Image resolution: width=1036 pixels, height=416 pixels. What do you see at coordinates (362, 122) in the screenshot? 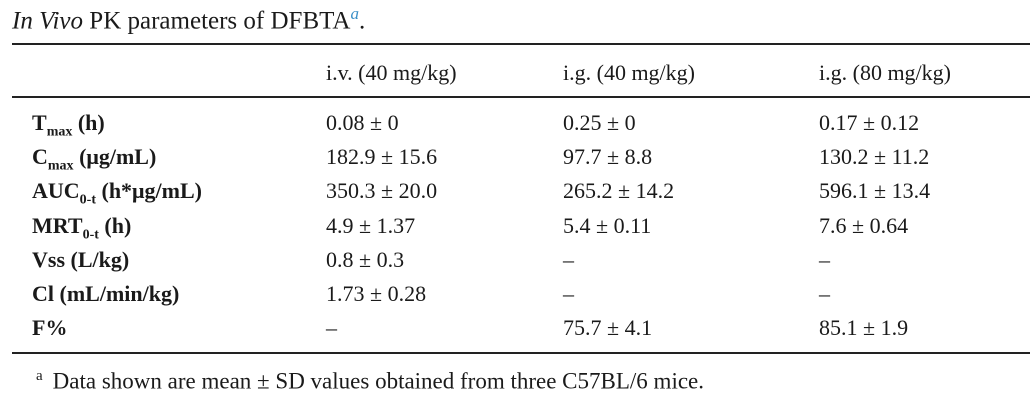
I see `table-cell: 0.08 ± 0` at bounding box center [362, 122].